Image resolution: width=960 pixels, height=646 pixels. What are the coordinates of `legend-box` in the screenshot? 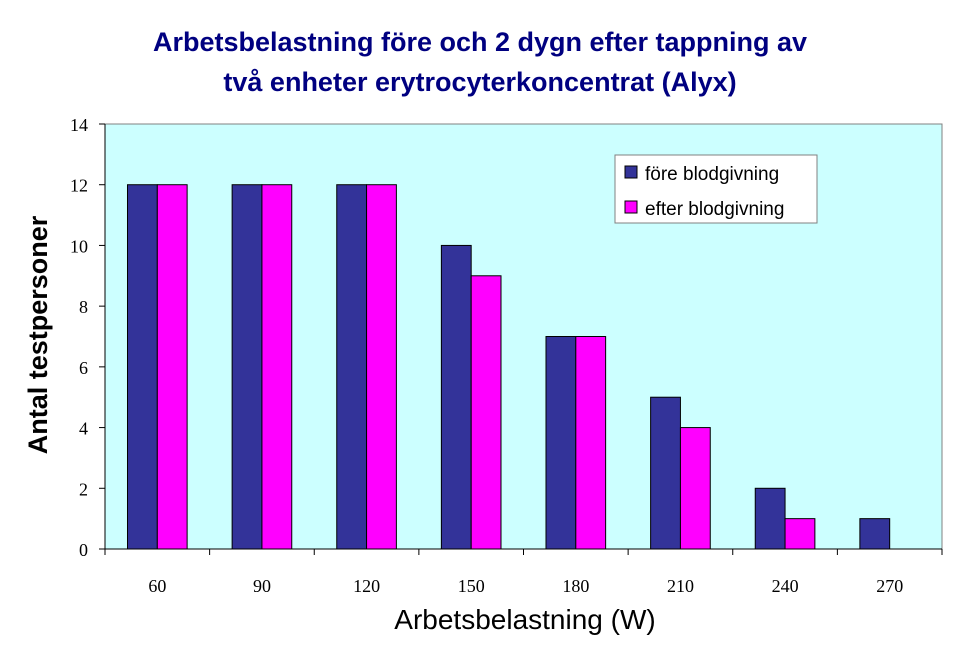 It's located at (716, 189).